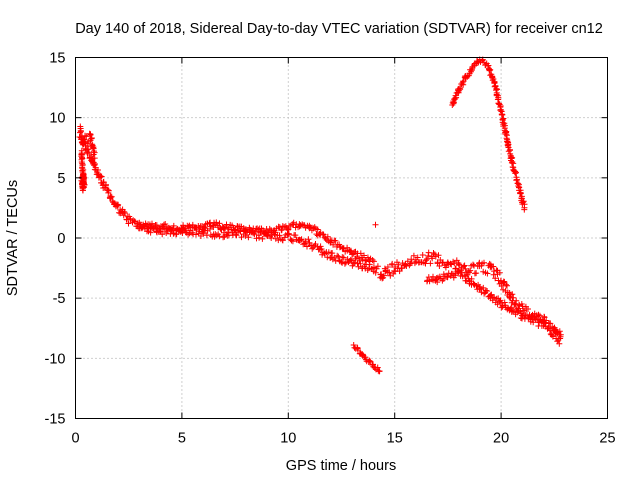 Image resolution: width=640 pixels, height=480 pixels. I want to click on x-axis-tick-labels: 0 5 10 15 20 25, so click(343, 439).